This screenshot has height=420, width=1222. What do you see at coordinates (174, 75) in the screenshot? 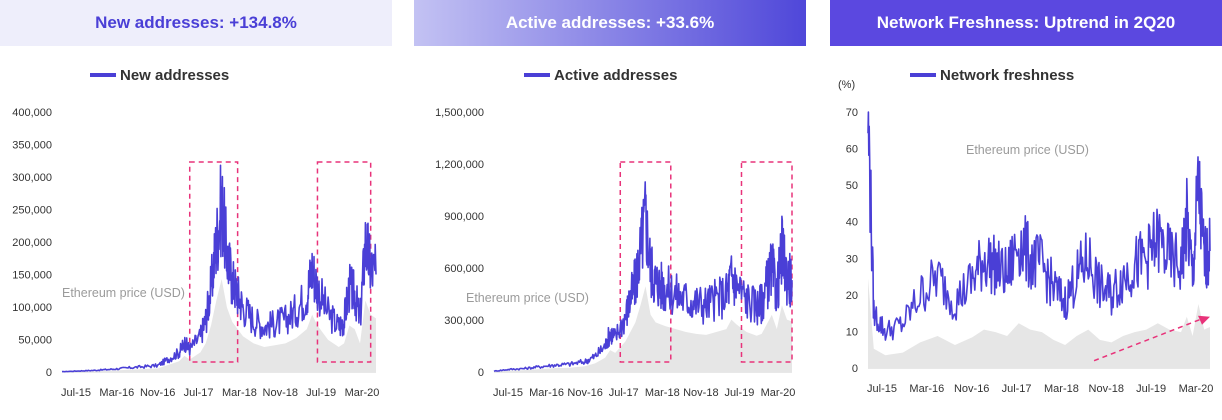
I see `legend-label: New addresses` at bounding box center [174, 75].